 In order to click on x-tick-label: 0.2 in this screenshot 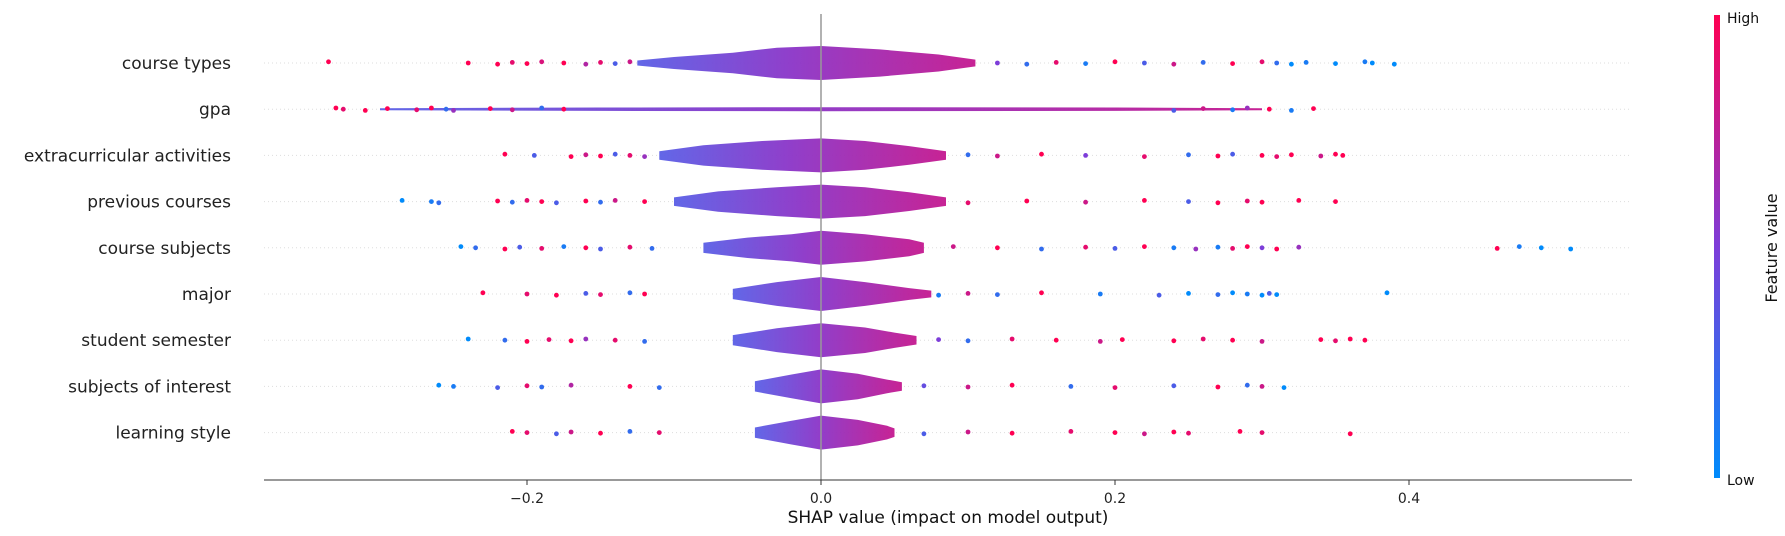, I will do `click(1115, 499)`.